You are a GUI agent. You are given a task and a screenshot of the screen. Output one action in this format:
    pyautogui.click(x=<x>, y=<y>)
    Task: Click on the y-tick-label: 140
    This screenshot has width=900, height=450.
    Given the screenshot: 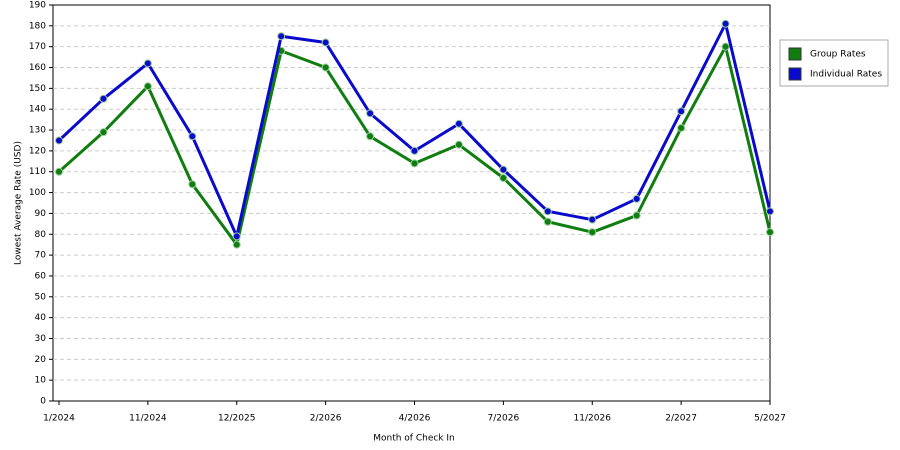 What is the action you would take?
    pyautogui.click(x=37, y=110)
    